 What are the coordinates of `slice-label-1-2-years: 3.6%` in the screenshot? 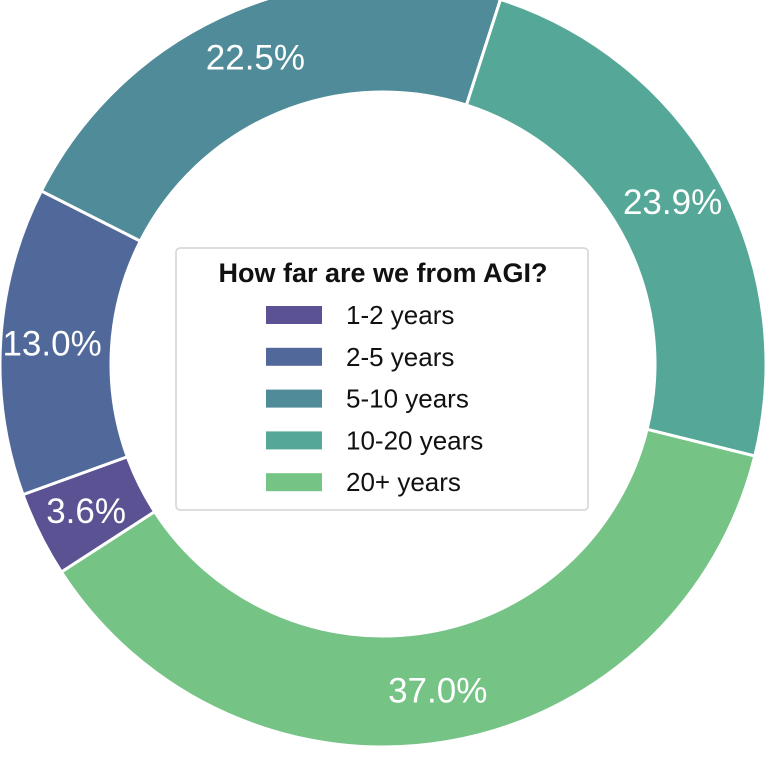 It's located at (86, 511).